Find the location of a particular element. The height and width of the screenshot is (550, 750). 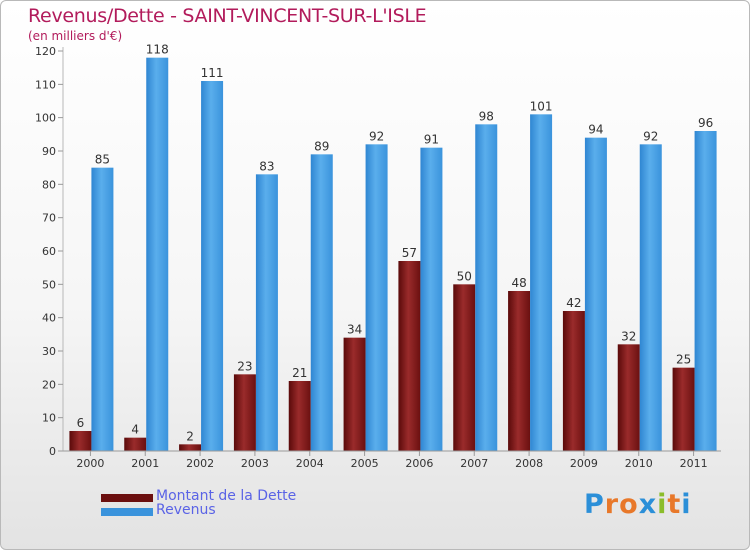

logo-letter: t is located at coordinates (674, 504).